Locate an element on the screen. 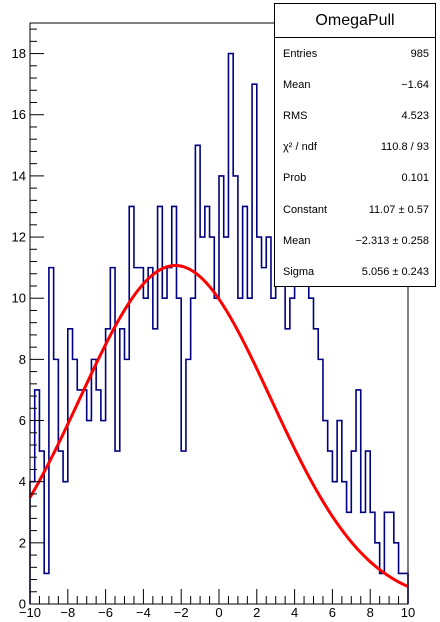 This screenshot has width=440, height=622. x-tick-label: −6 is located at coordinates (105, 612).